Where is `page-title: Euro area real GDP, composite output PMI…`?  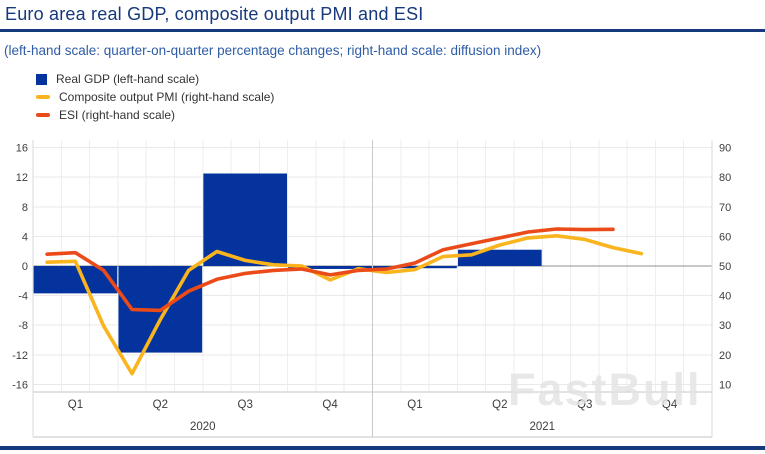 page-title: Euro area real GDP, composite output PMI… is located at coordinates (214, 14).